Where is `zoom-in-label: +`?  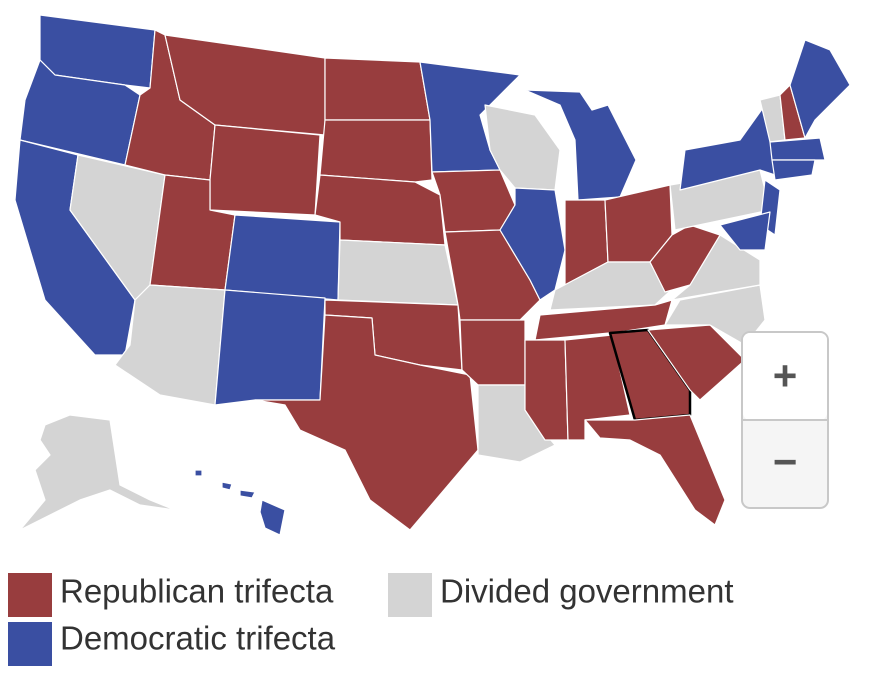
zoom-in-label: + is located at coordinates (785, 375).